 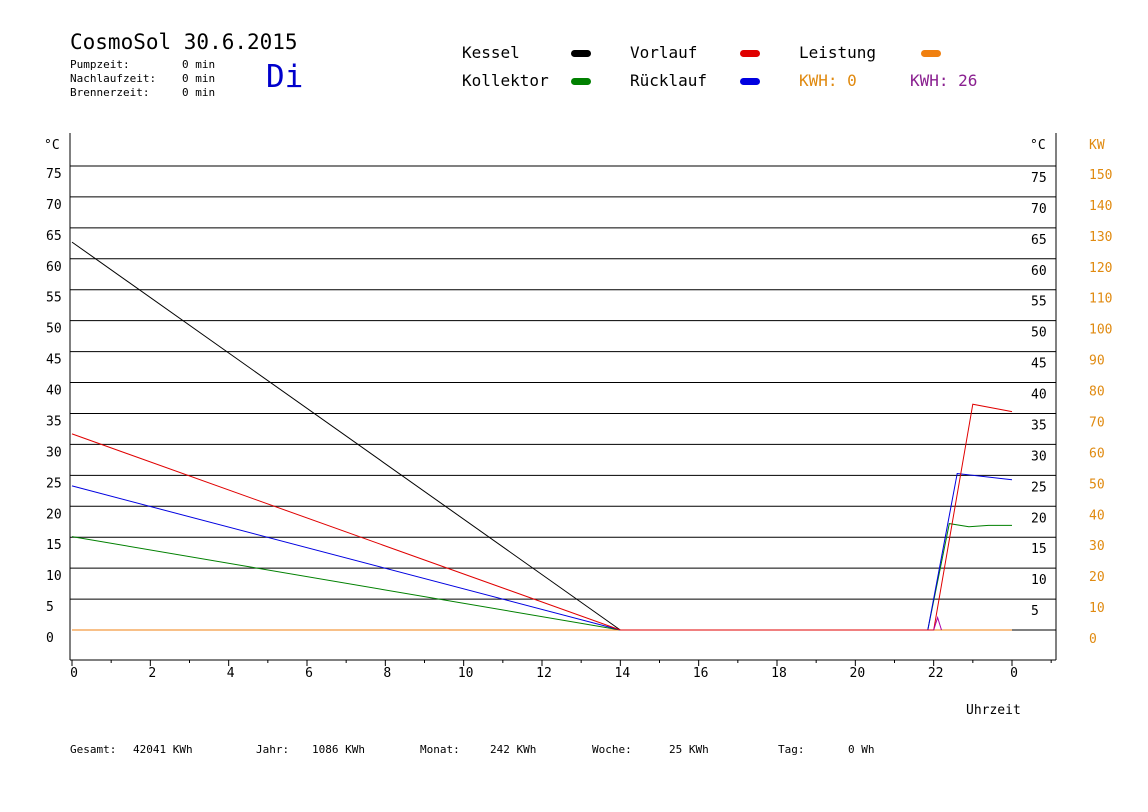 What do you see at coordinates (54, 298) in the screenshot?
I see `y-tick-left-55: 55` at bounding box center [54, 298].